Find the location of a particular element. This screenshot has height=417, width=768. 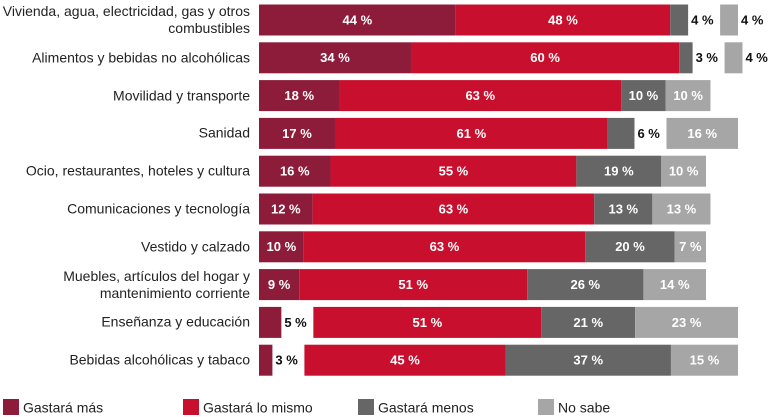

legend-label: Gastará menos is located at coordinates (426, 408).